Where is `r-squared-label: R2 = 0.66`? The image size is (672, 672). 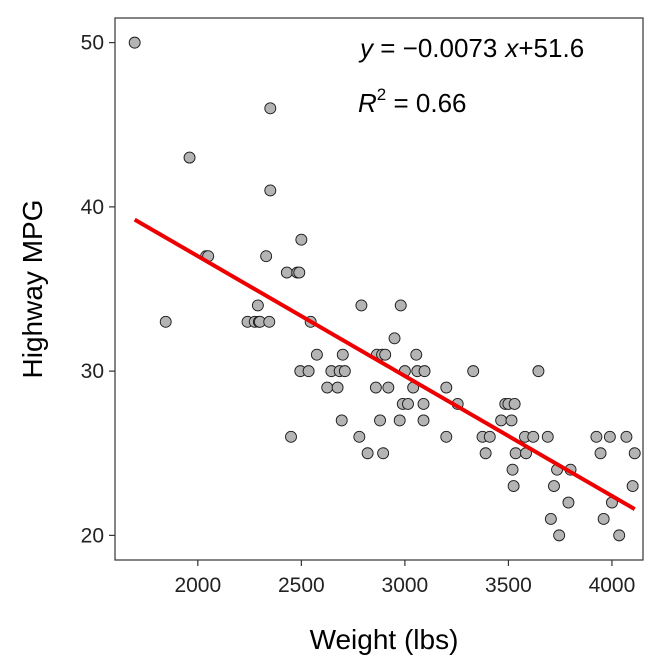 r-squared-label: R2 = 0.66 is located at coordinates (412, 101).